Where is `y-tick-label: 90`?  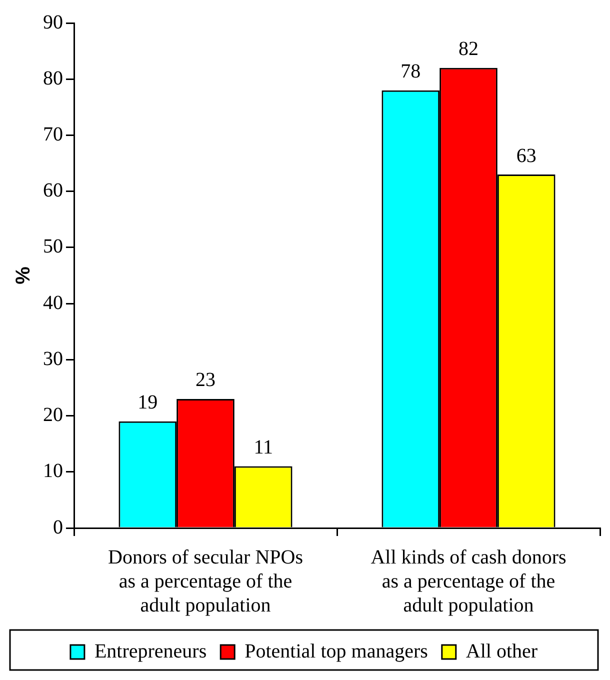
y-tick-label: 90 is located at coordinates (53, 22).